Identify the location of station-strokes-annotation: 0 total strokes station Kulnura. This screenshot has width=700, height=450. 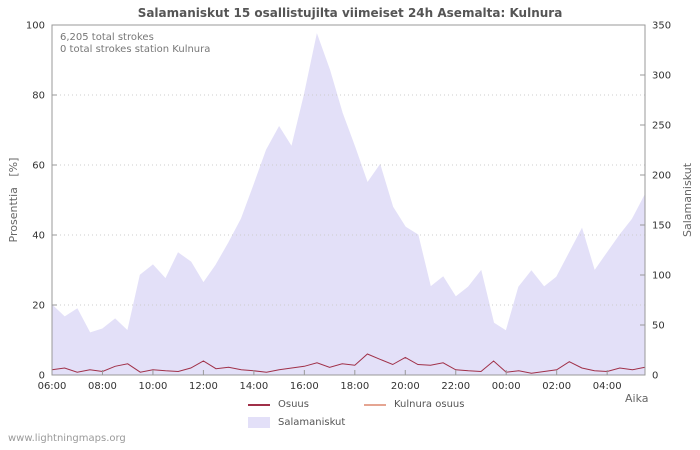
(135, 49).